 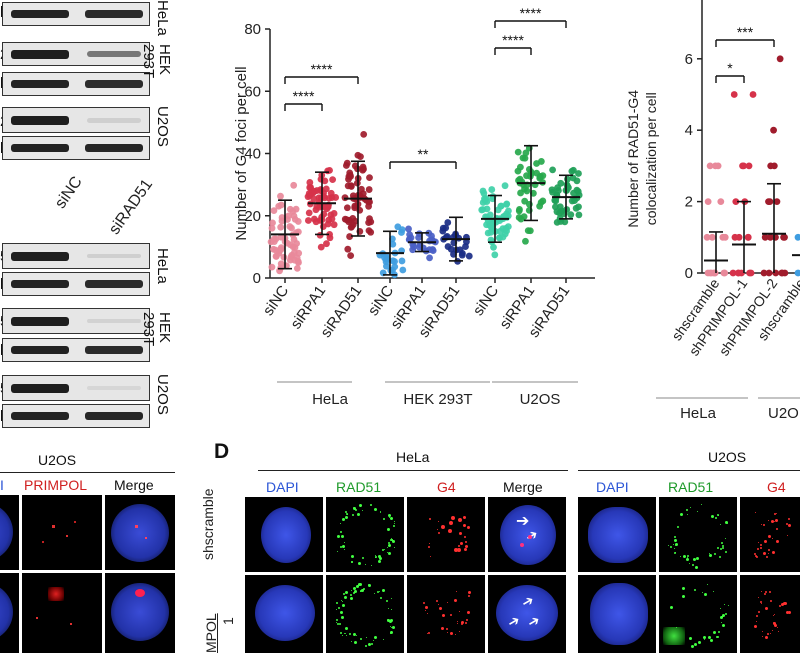 What do you see at coordinates (228, 621) in the screenshot?
I see `row-label: 1` at bounding box center [228, 621].